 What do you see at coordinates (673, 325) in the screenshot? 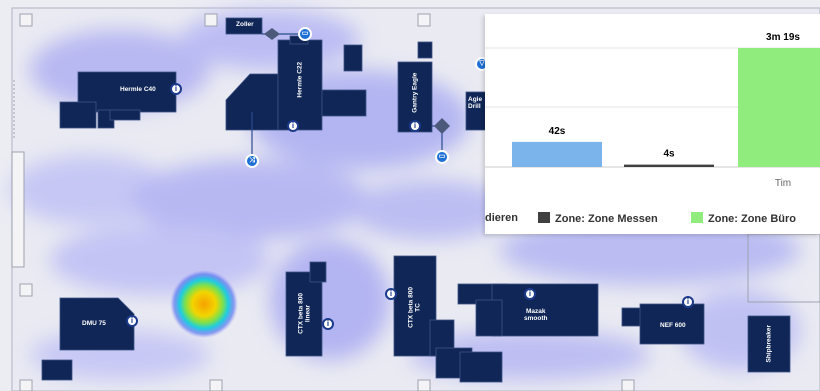
I see `machine-label-nef-600: NEF 600` at bounding box center [673, 325].